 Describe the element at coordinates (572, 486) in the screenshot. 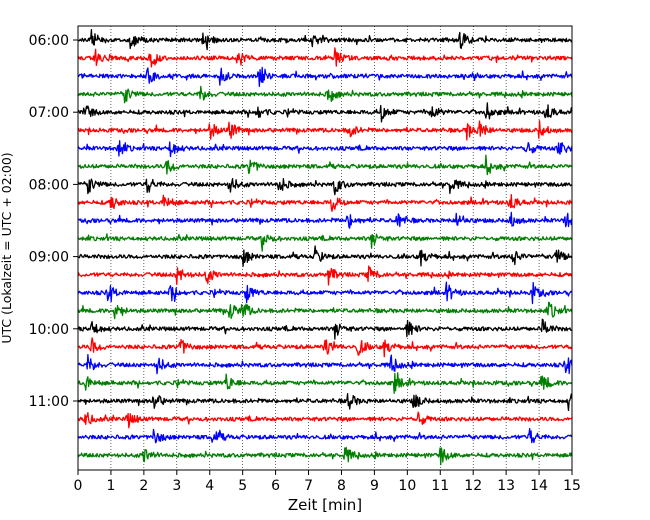

I see `x-tick-label: 15` at that location.